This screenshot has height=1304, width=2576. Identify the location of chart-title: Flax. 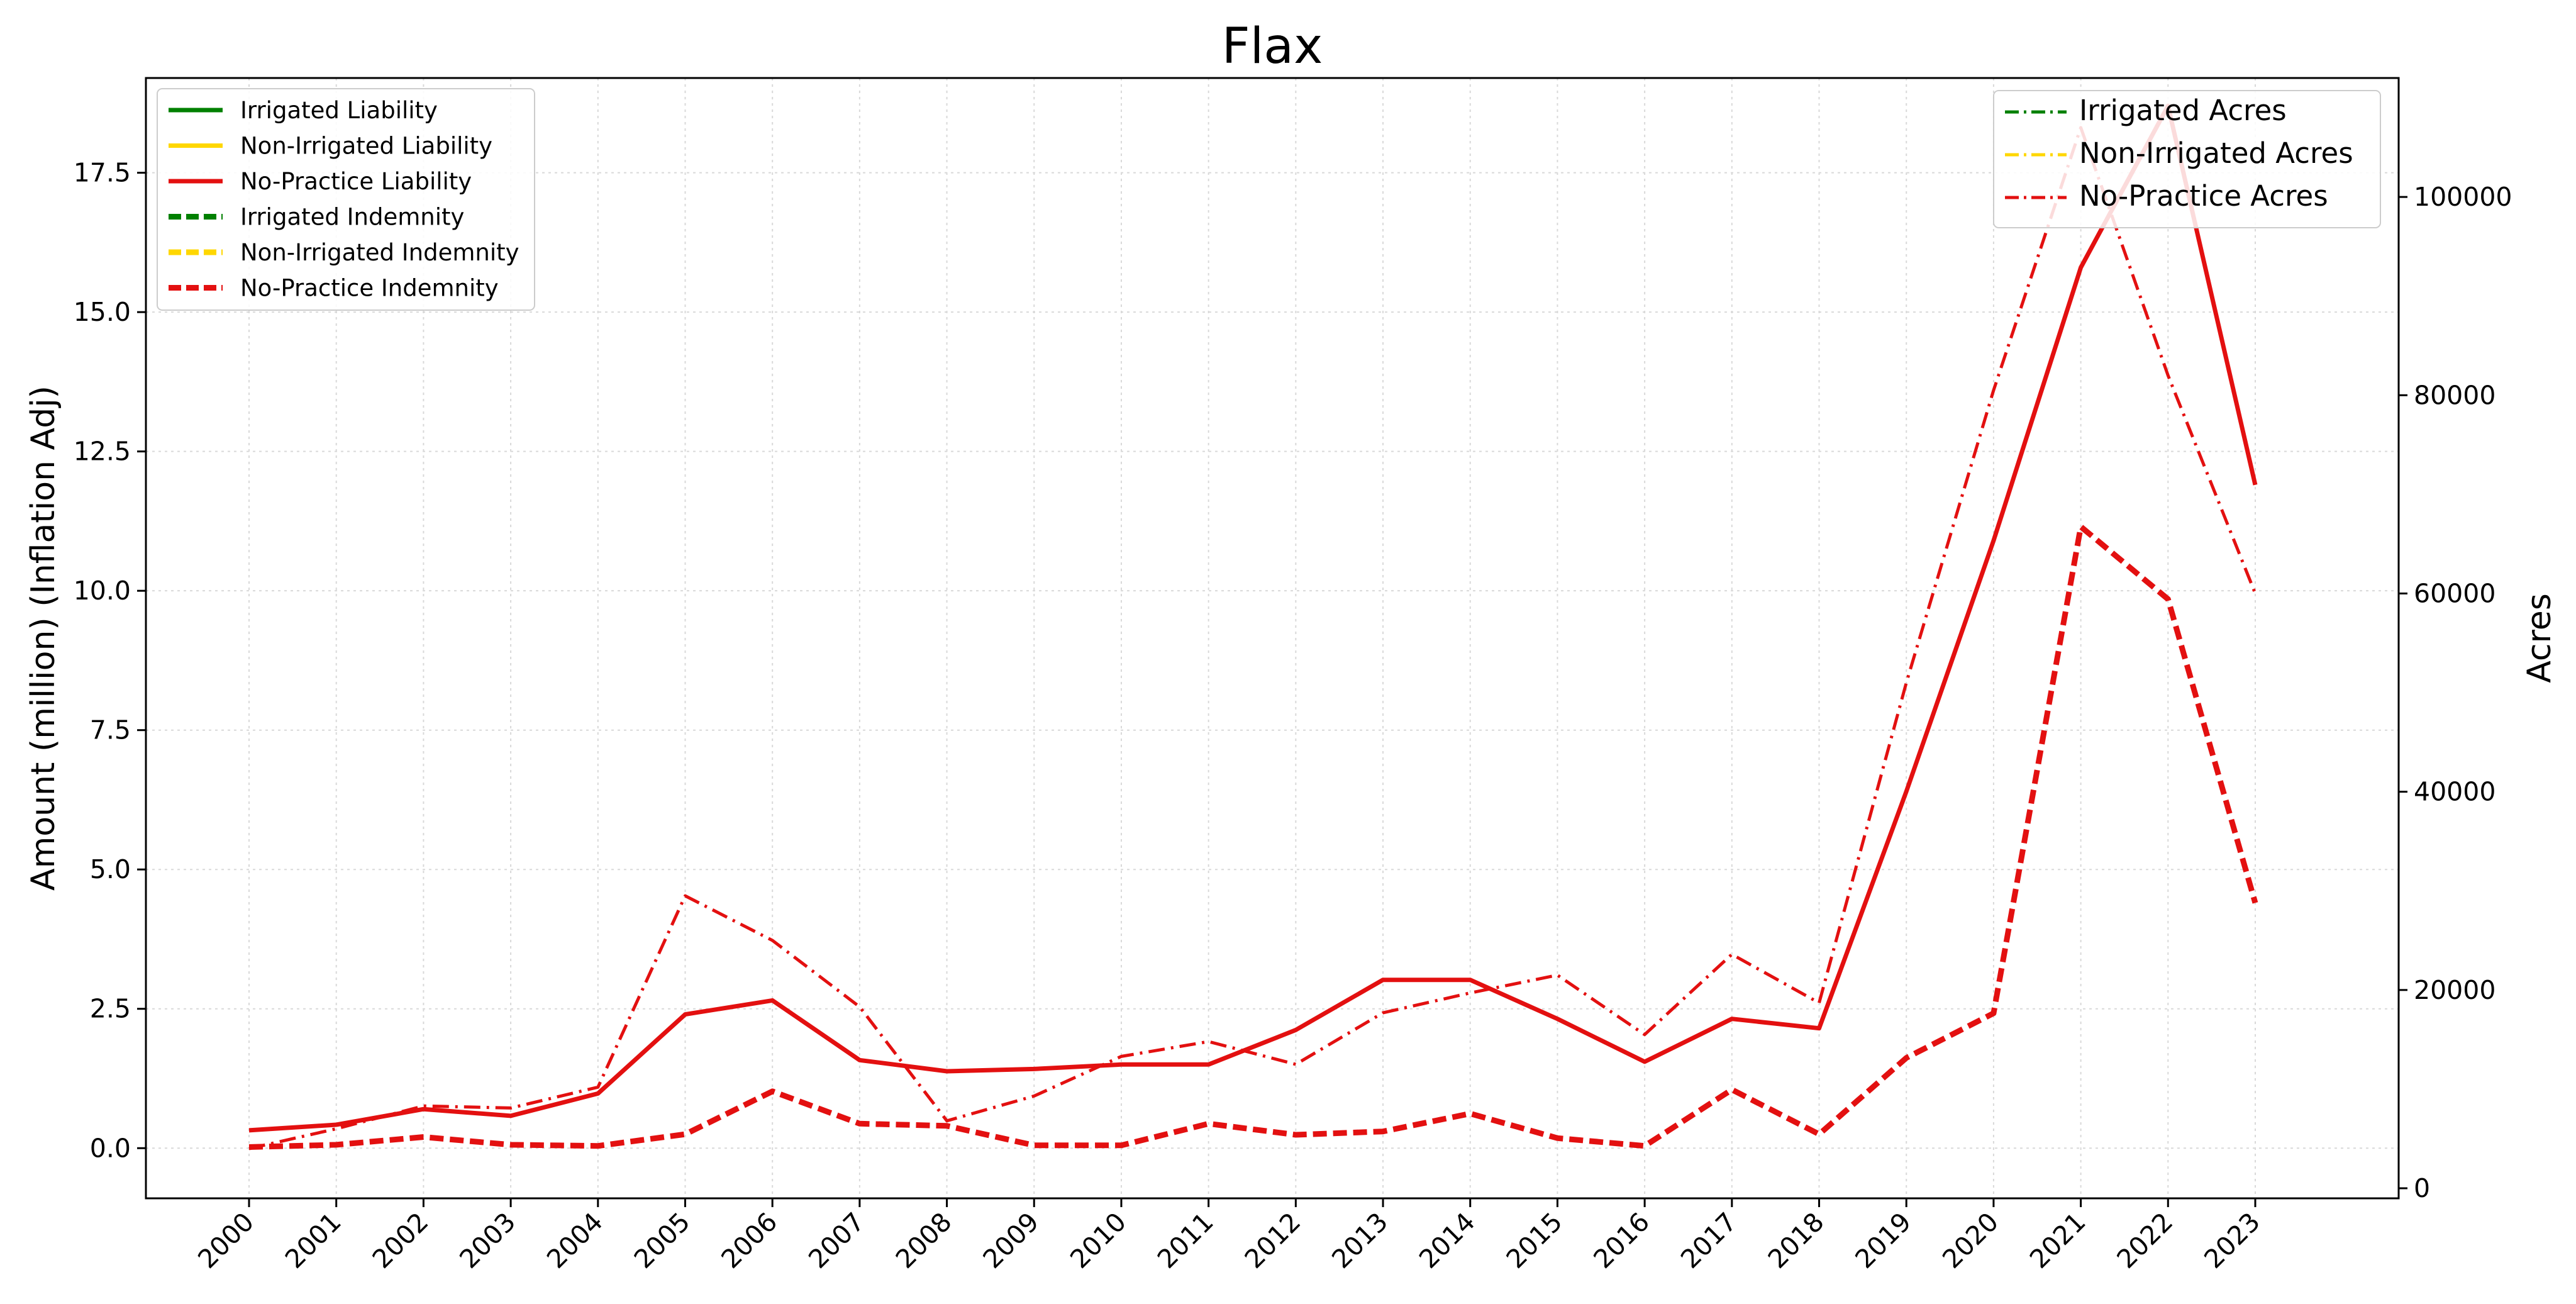
(1272, 46).